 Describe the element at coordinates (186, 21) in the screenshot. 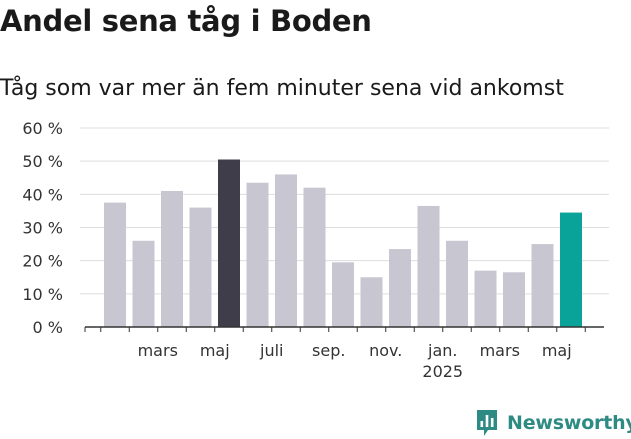

I see `chart-title: Andel sena tåg i Boden` at that location.